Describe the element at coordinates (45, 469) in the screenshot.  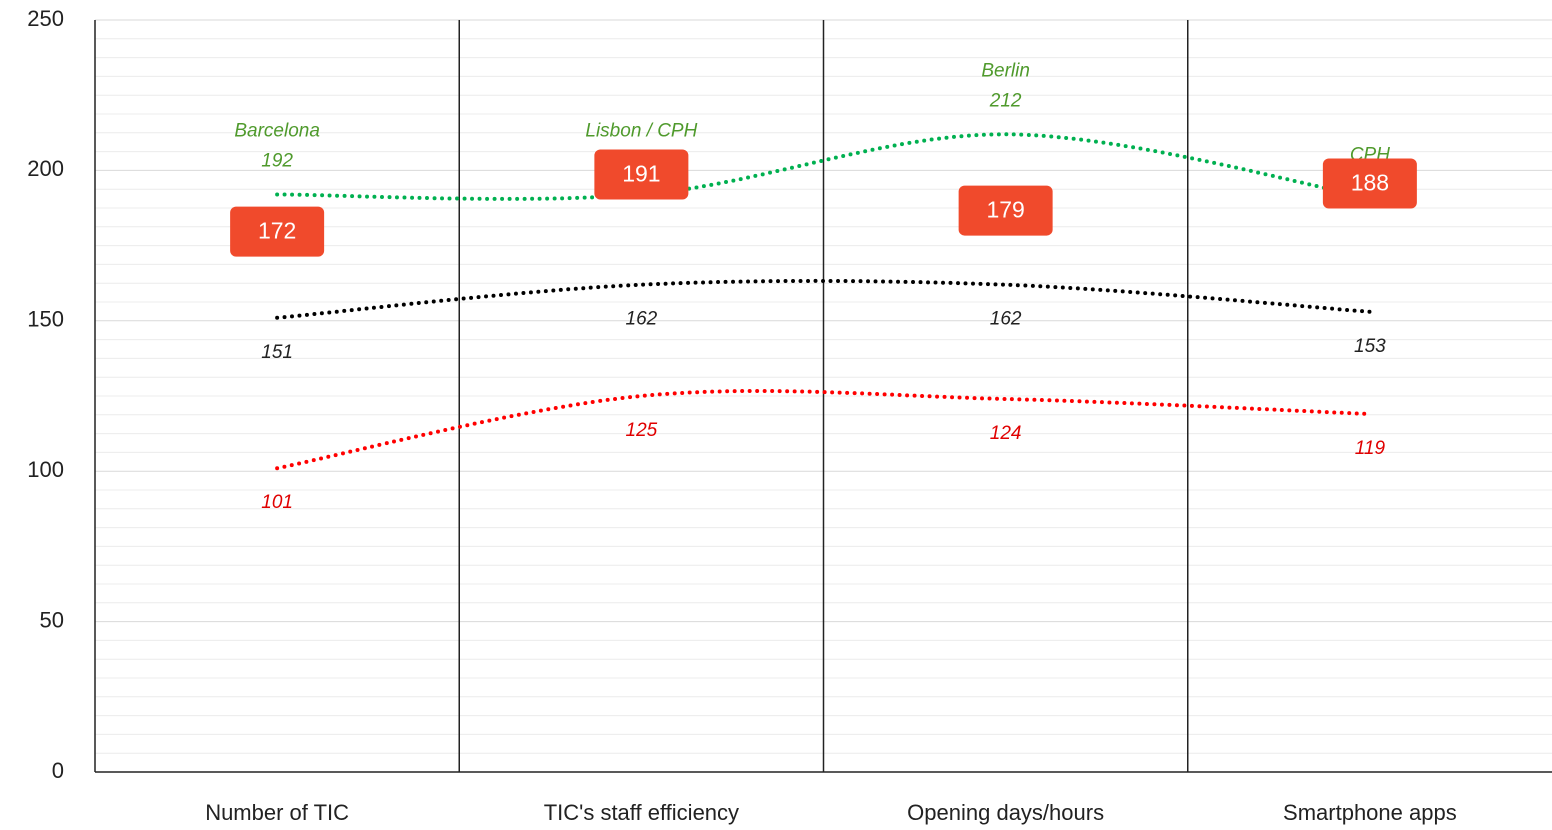
I see `y-tick-label: 100` at that location.